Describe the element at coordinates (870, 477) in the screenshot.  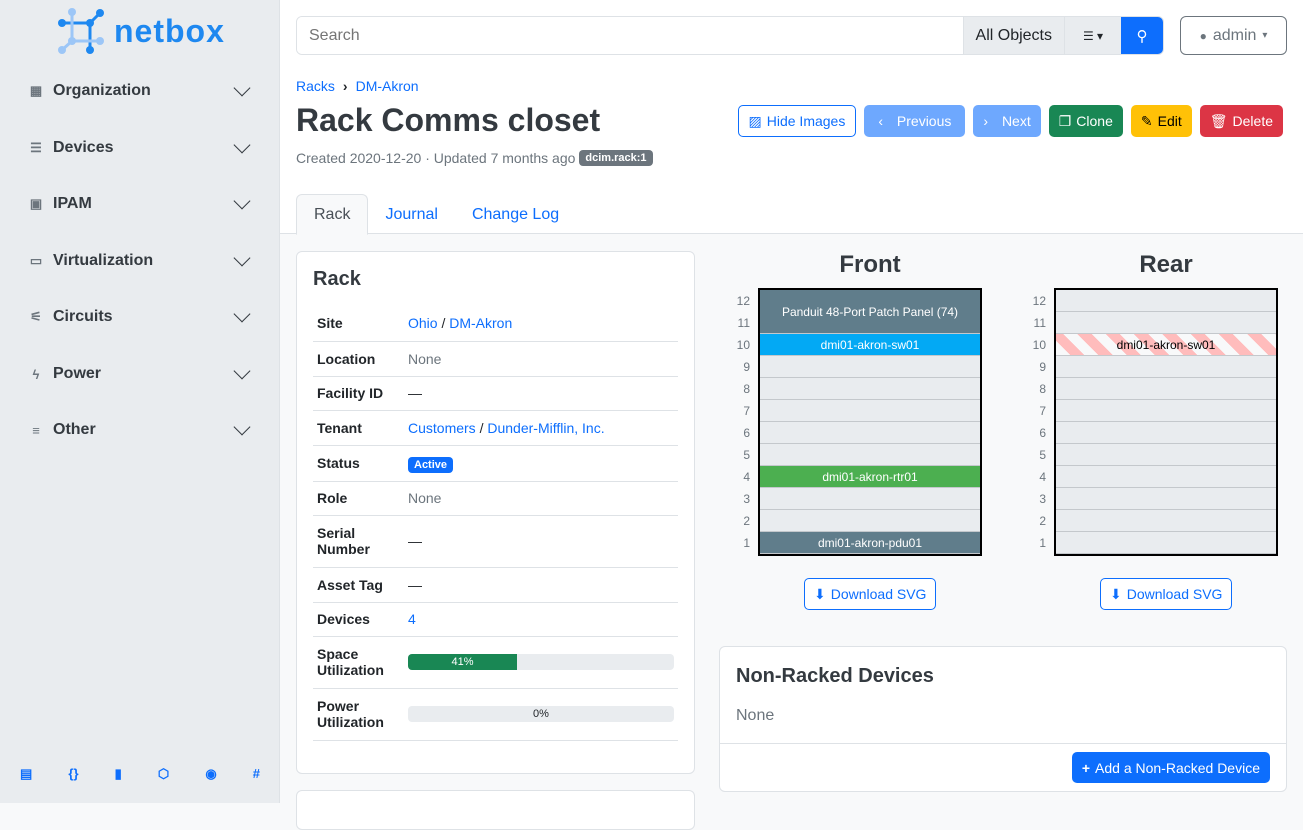
I see `rack-device: dmi01-akron-rtr01` at that location.